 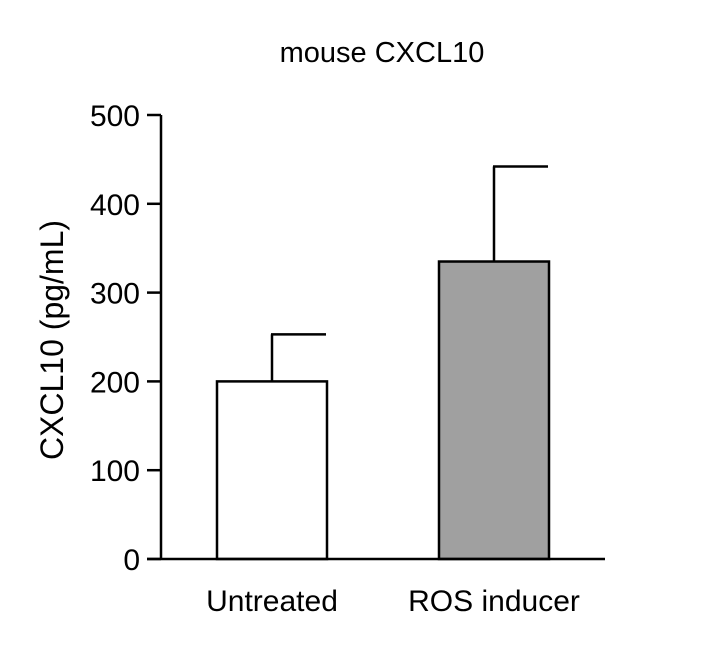 I want to click on x-tick-label-0: Untreated, so click(x=272, y=601).